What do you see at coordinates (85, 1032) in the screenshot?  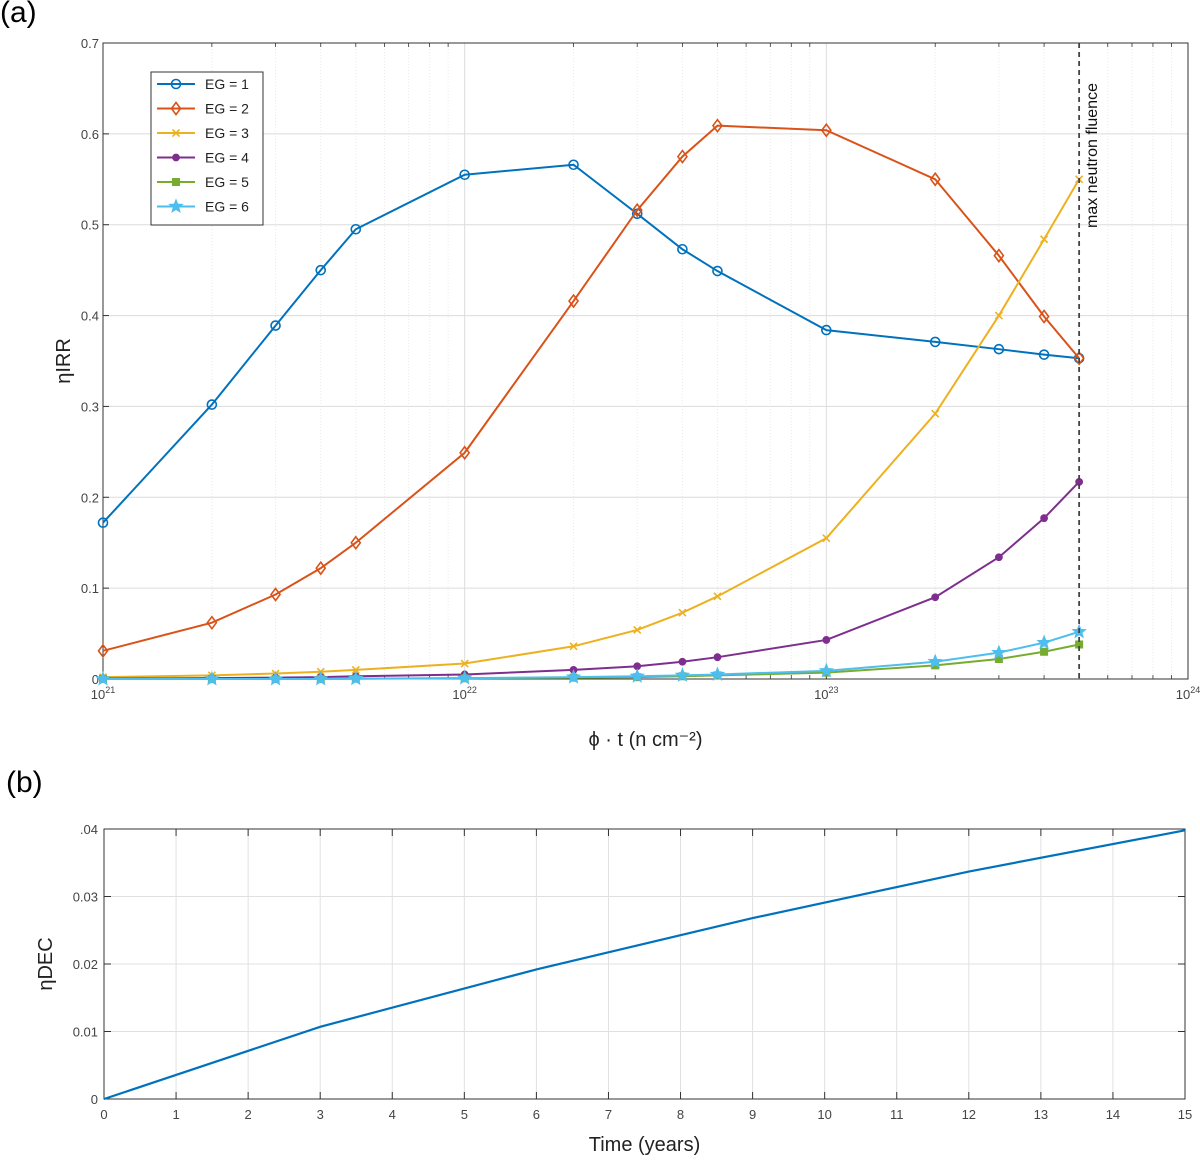 I see `y-tick-label: 0.01` at bounding box center [85, 1032].